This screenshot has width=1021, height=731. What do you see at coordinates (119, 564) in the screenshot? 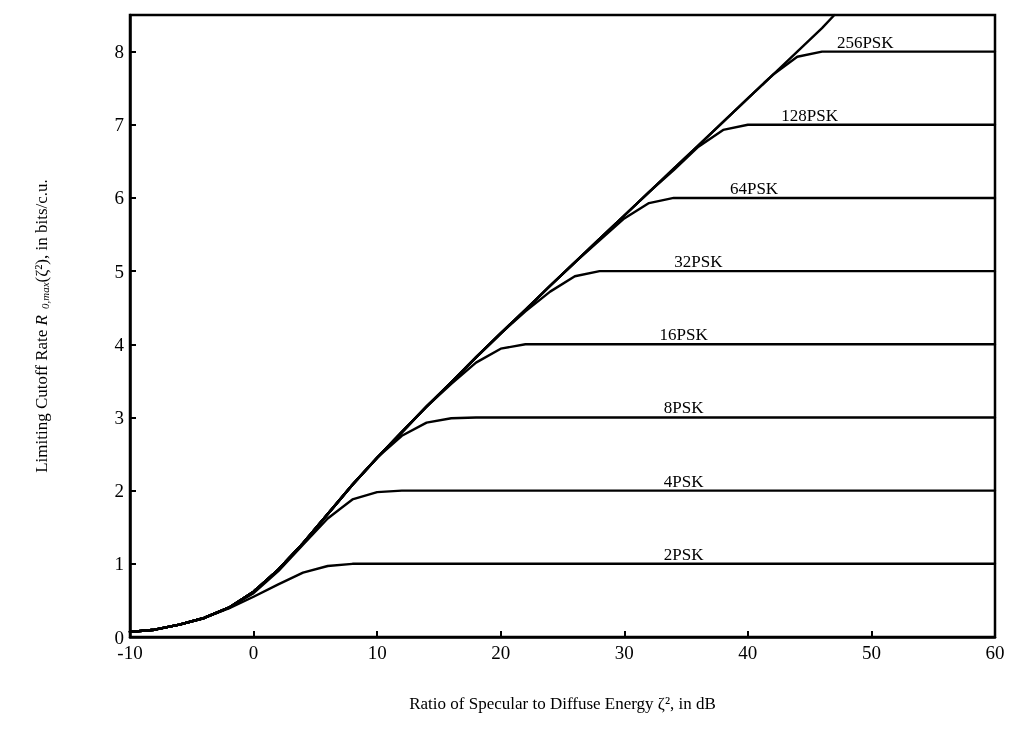
I see `y-tick-label: 1` at bounding box center [119, 564].